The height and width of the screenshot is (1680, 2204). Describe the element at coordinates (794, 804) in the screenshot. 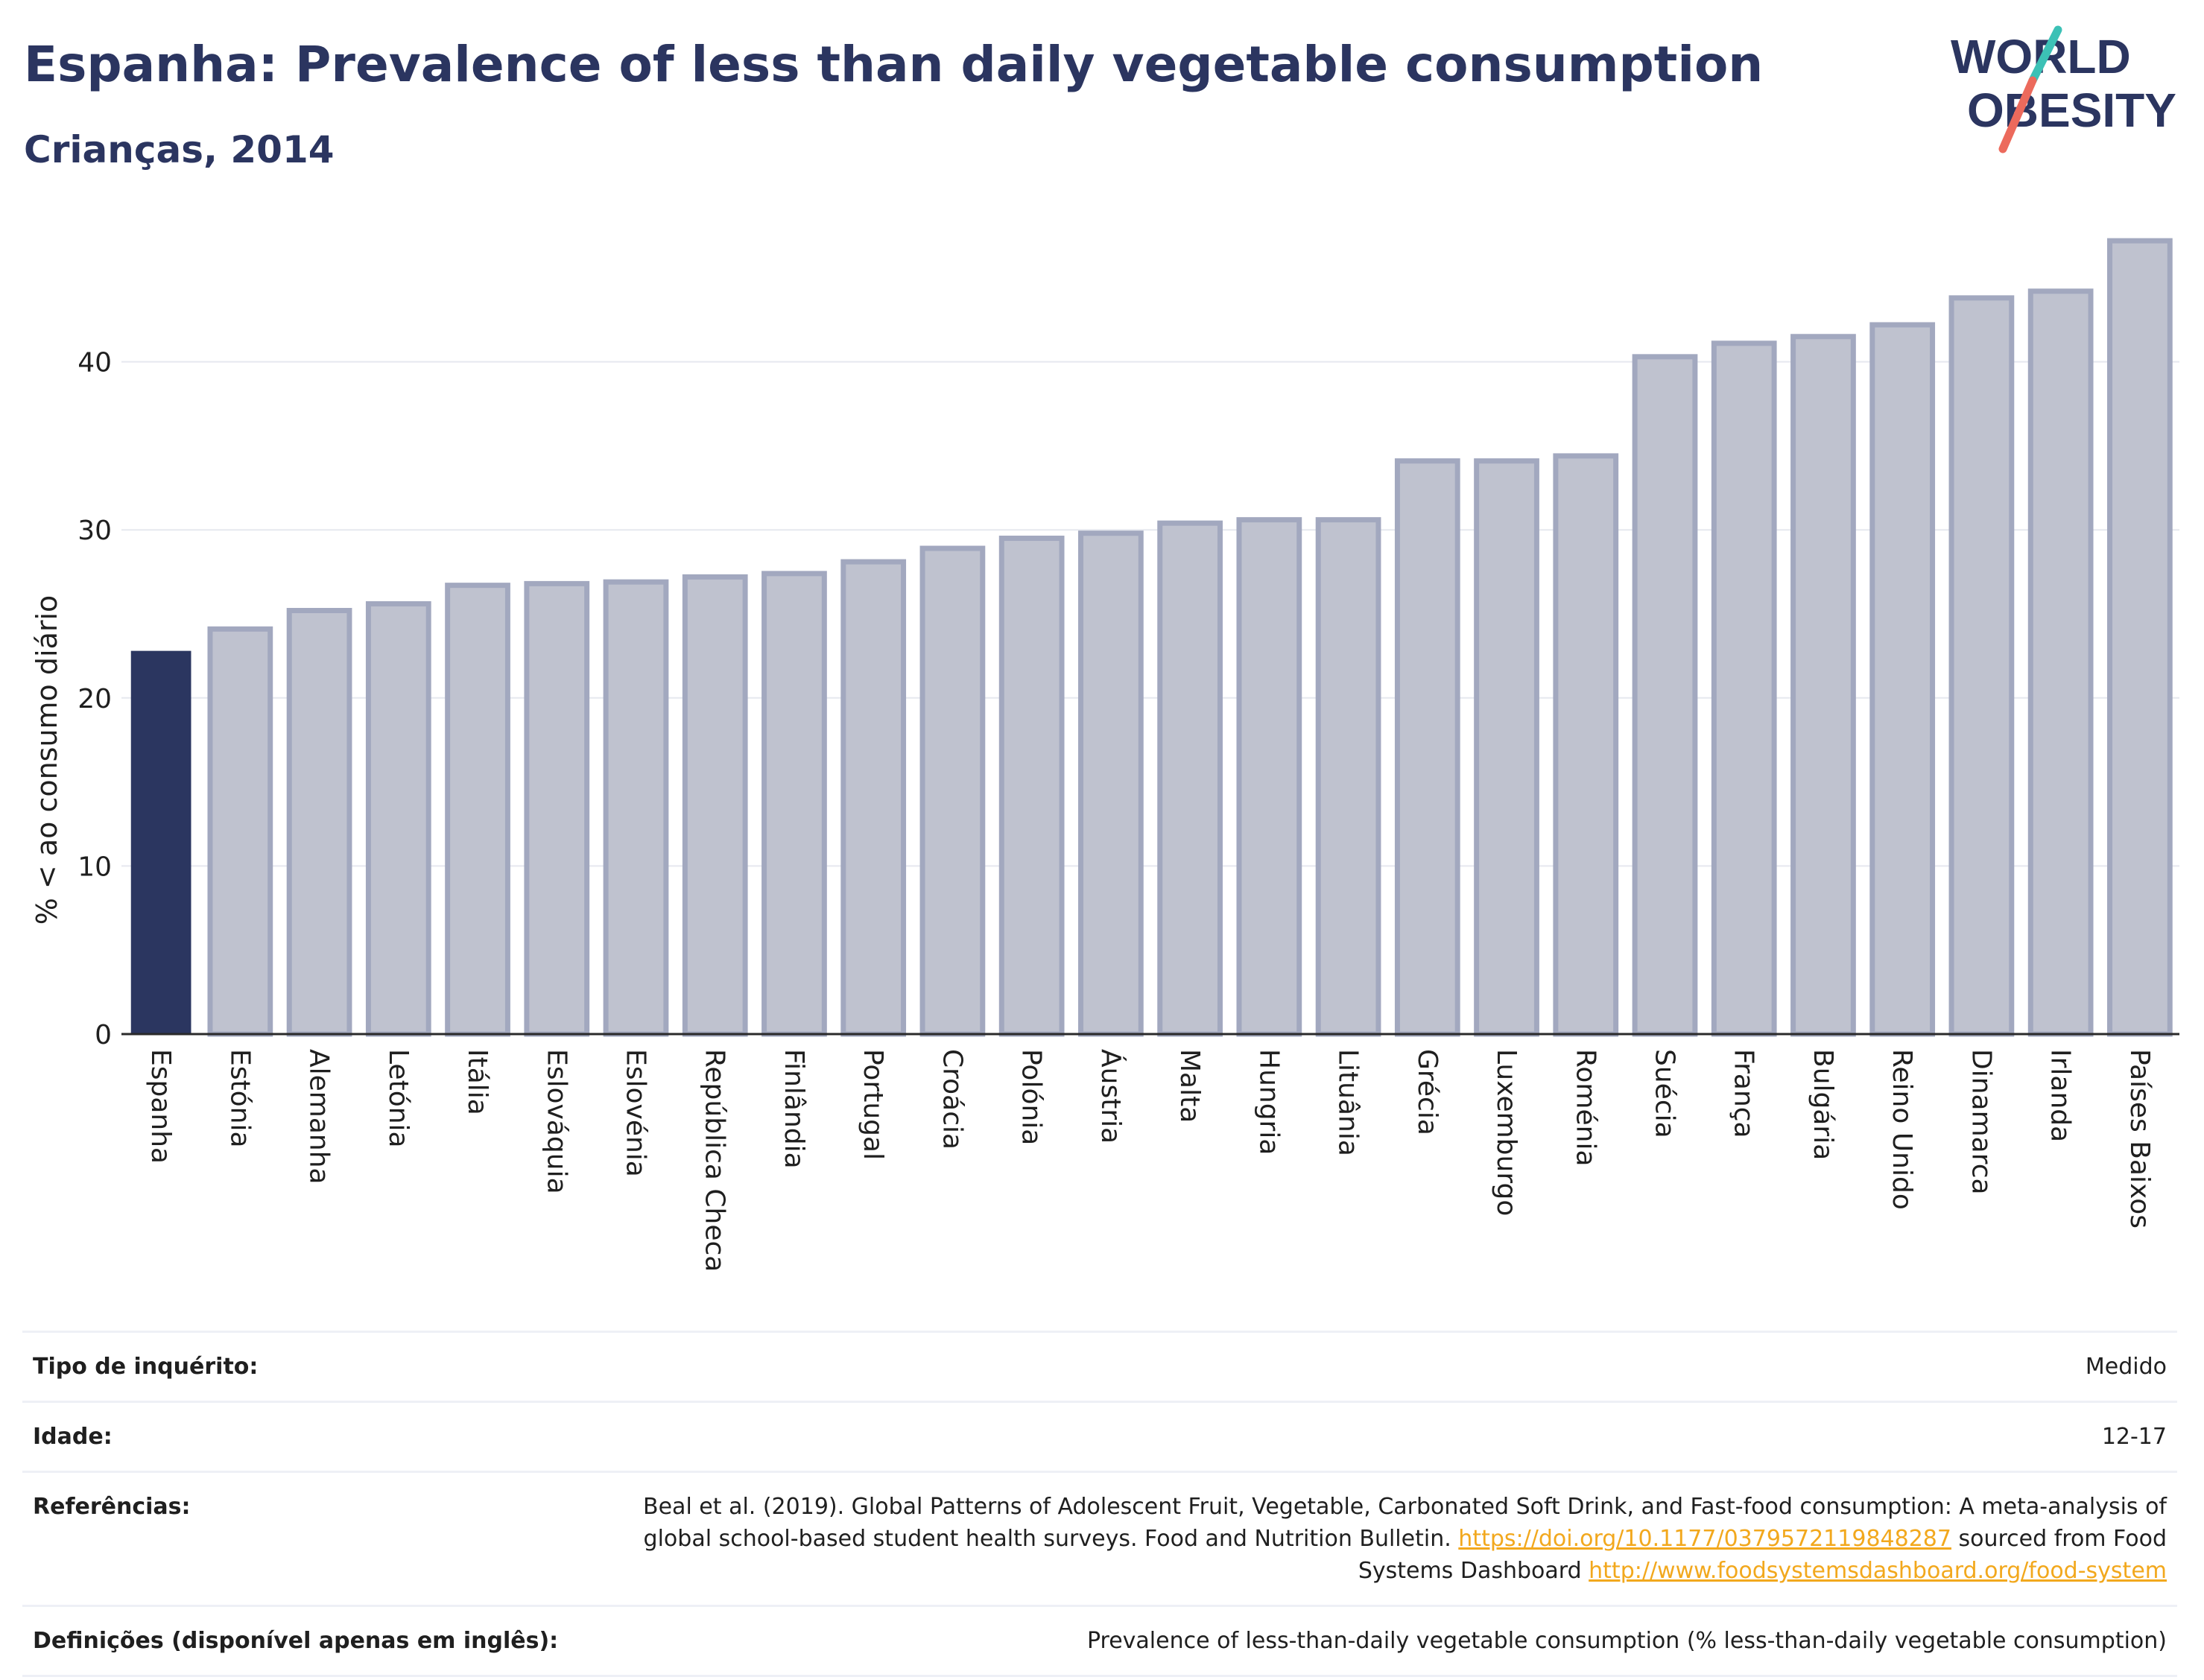

I see `bar-finlândia` at that location.